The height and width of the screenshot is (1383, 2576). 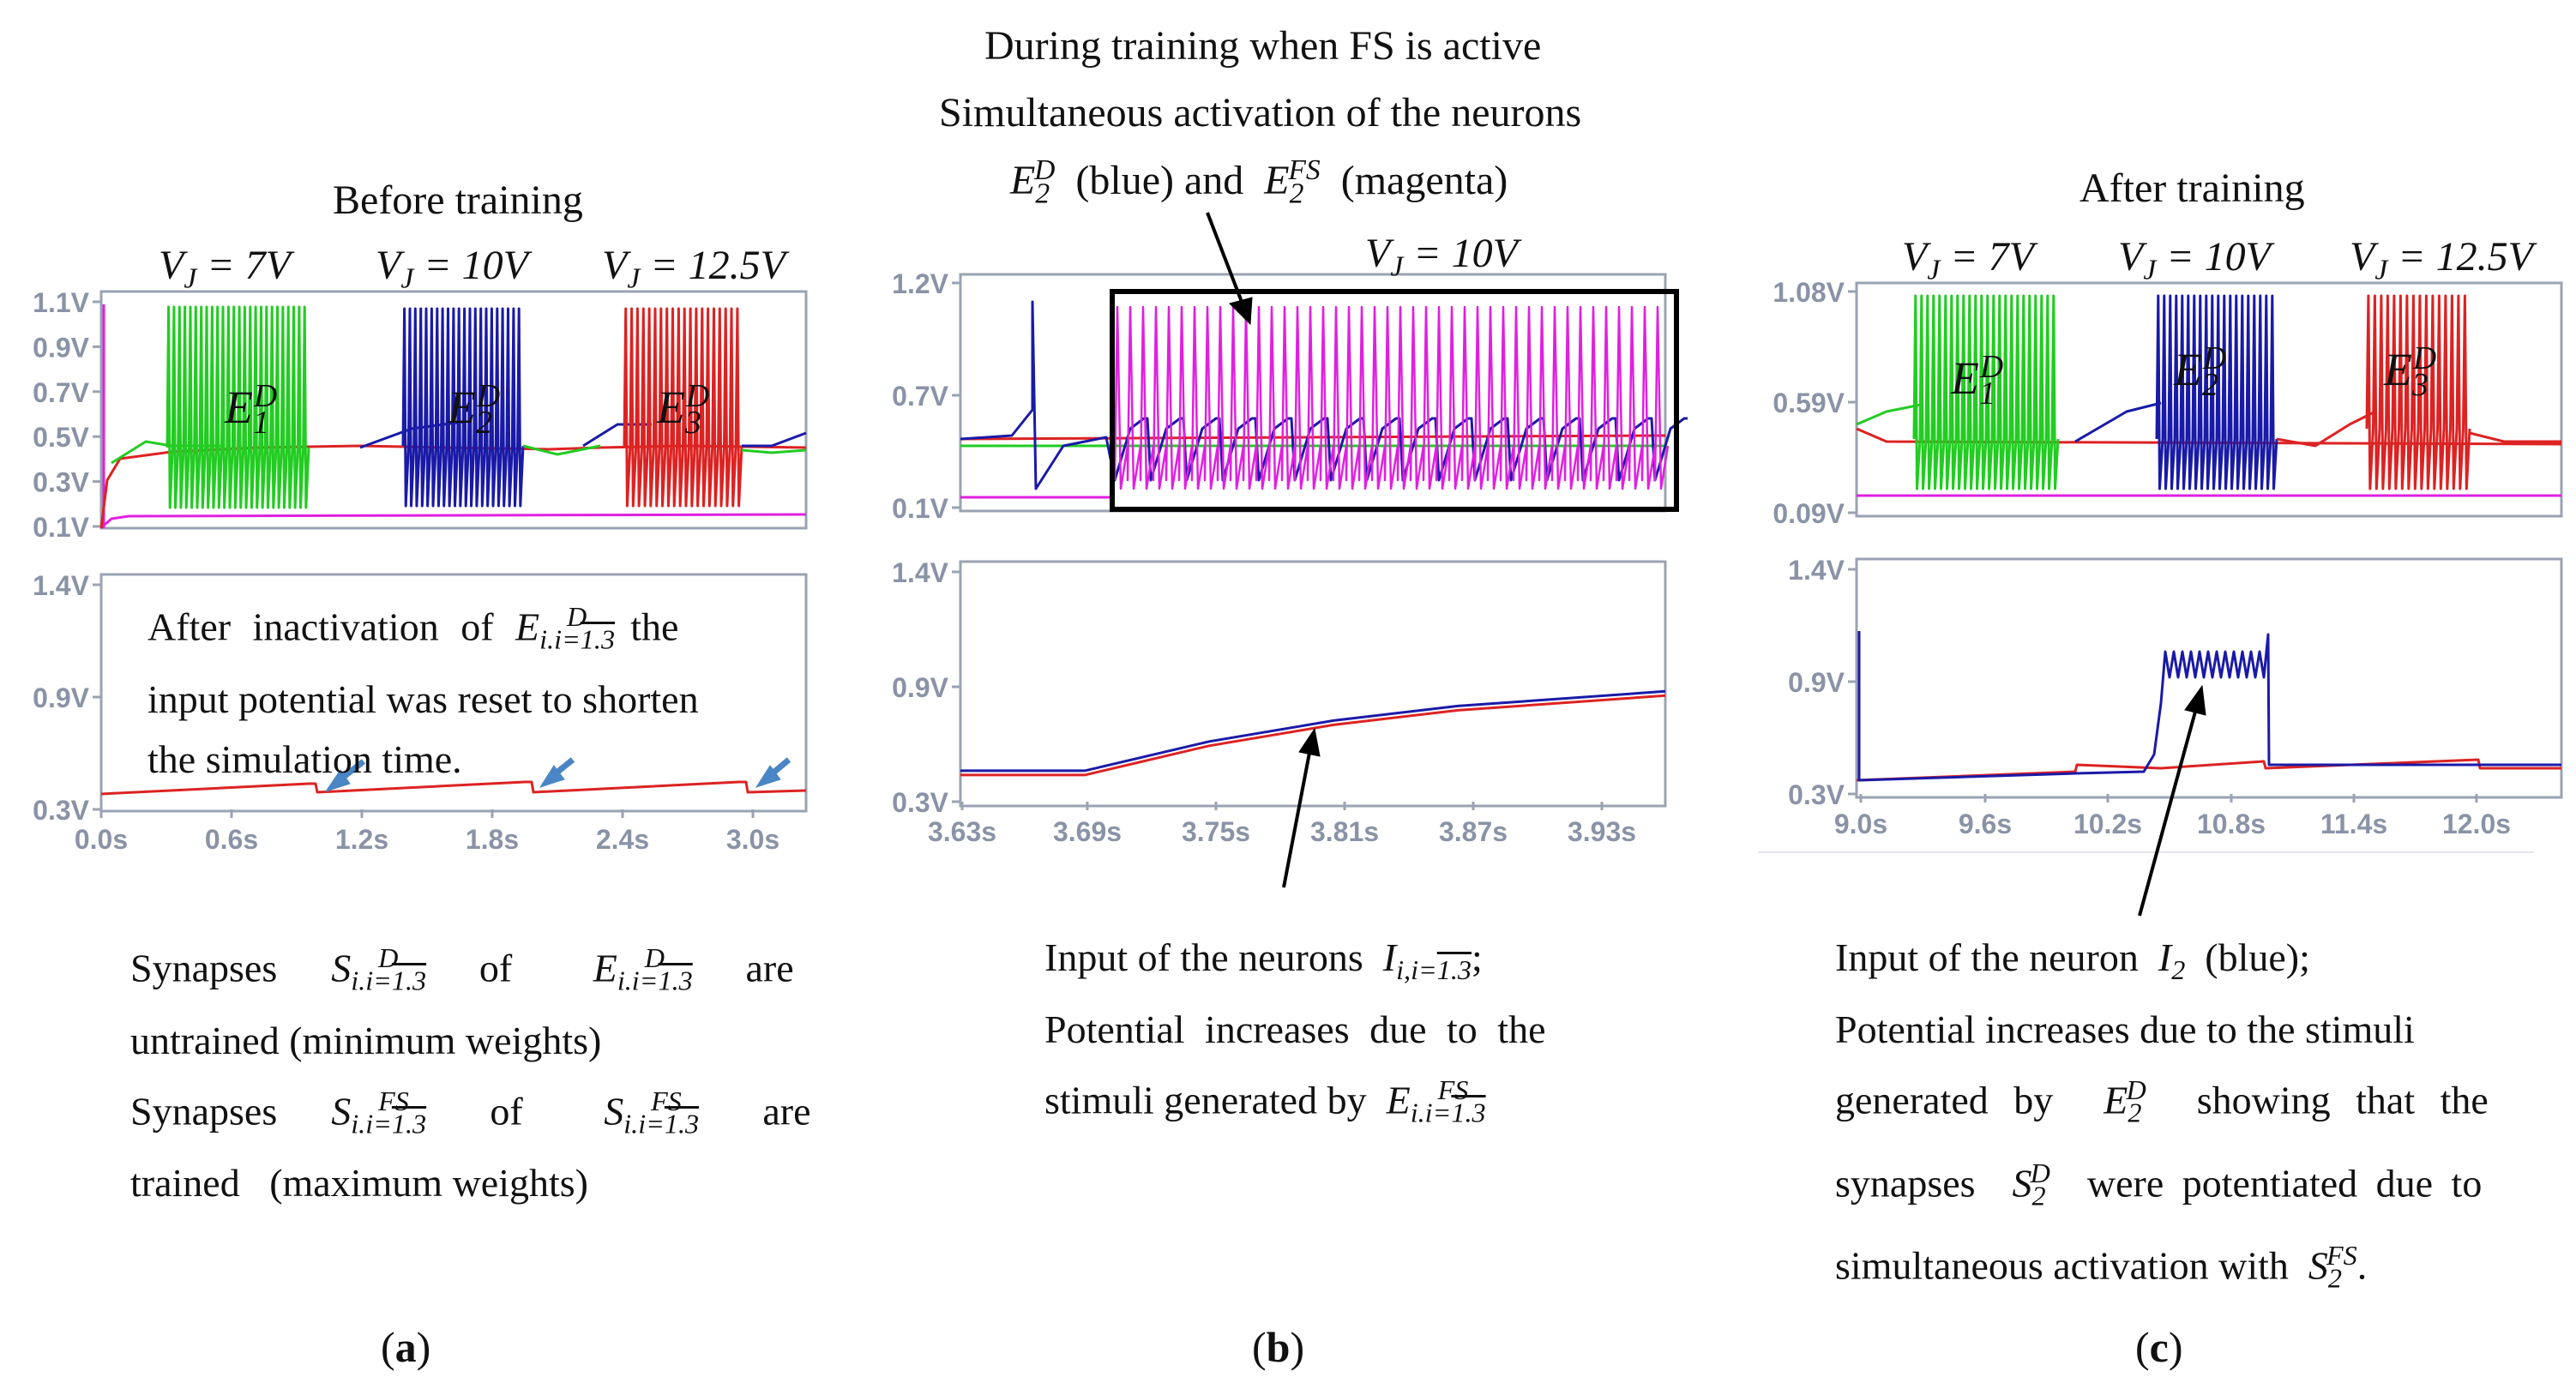 I want to click on y-tick-label: 1.2V, so click(x=920, y=283).